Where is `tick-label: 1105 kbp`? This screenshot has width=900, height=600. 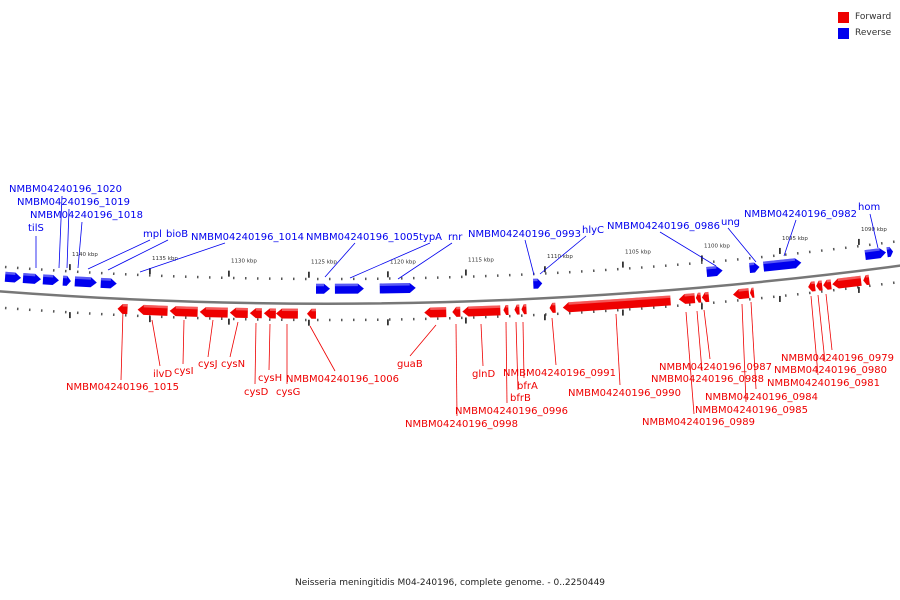
tick-label: 1105 kbp is located at coordinates (638, 253).